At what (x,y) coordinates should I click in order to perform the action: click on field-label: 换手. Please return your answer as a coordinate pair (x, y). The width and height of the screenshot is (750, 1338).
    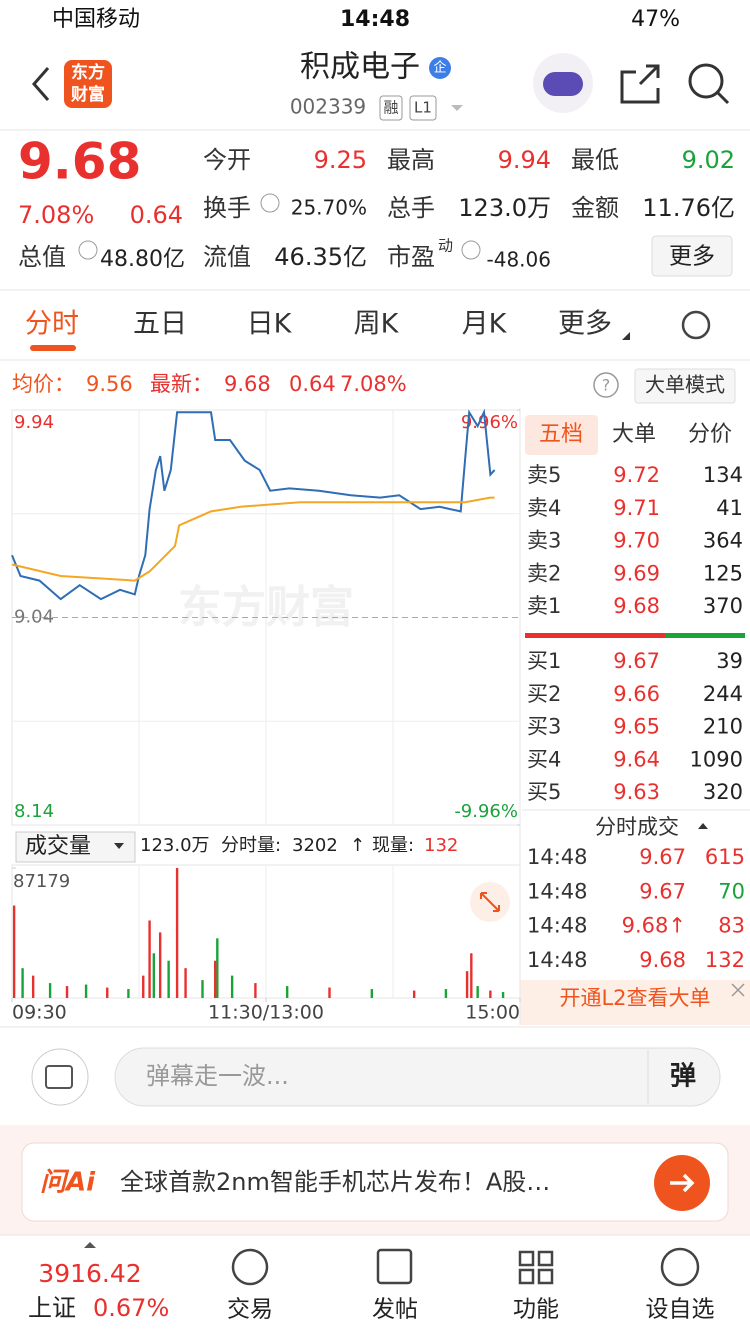
    Looking at the image, I should click on (227, 208).